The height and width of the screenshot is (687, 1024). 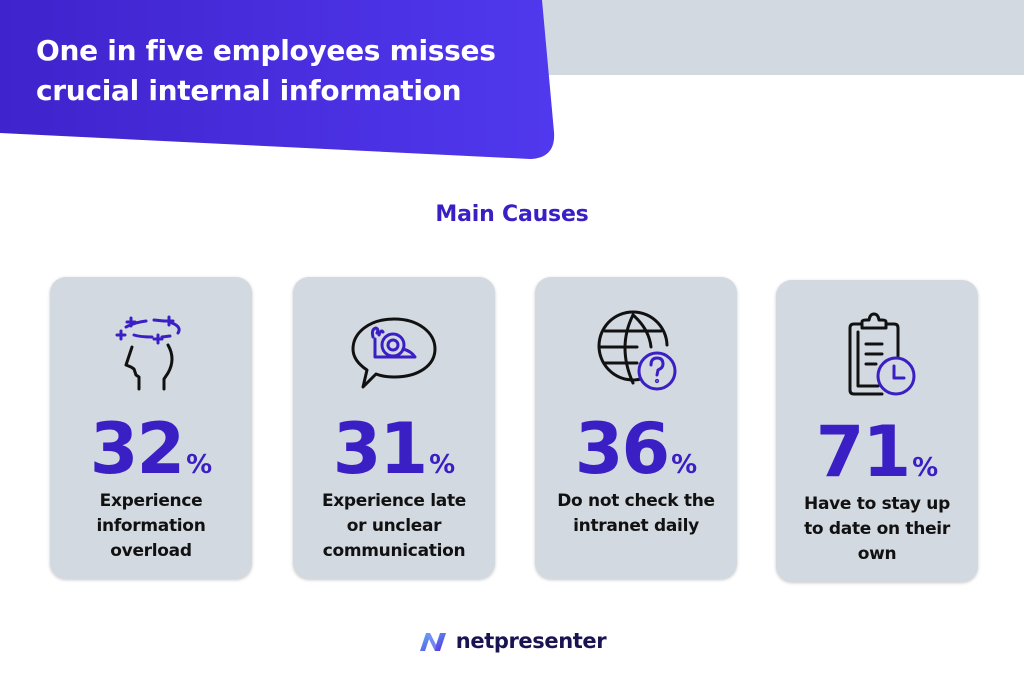 I want to click on label-line: or unclear, so click(x=394, y=526).